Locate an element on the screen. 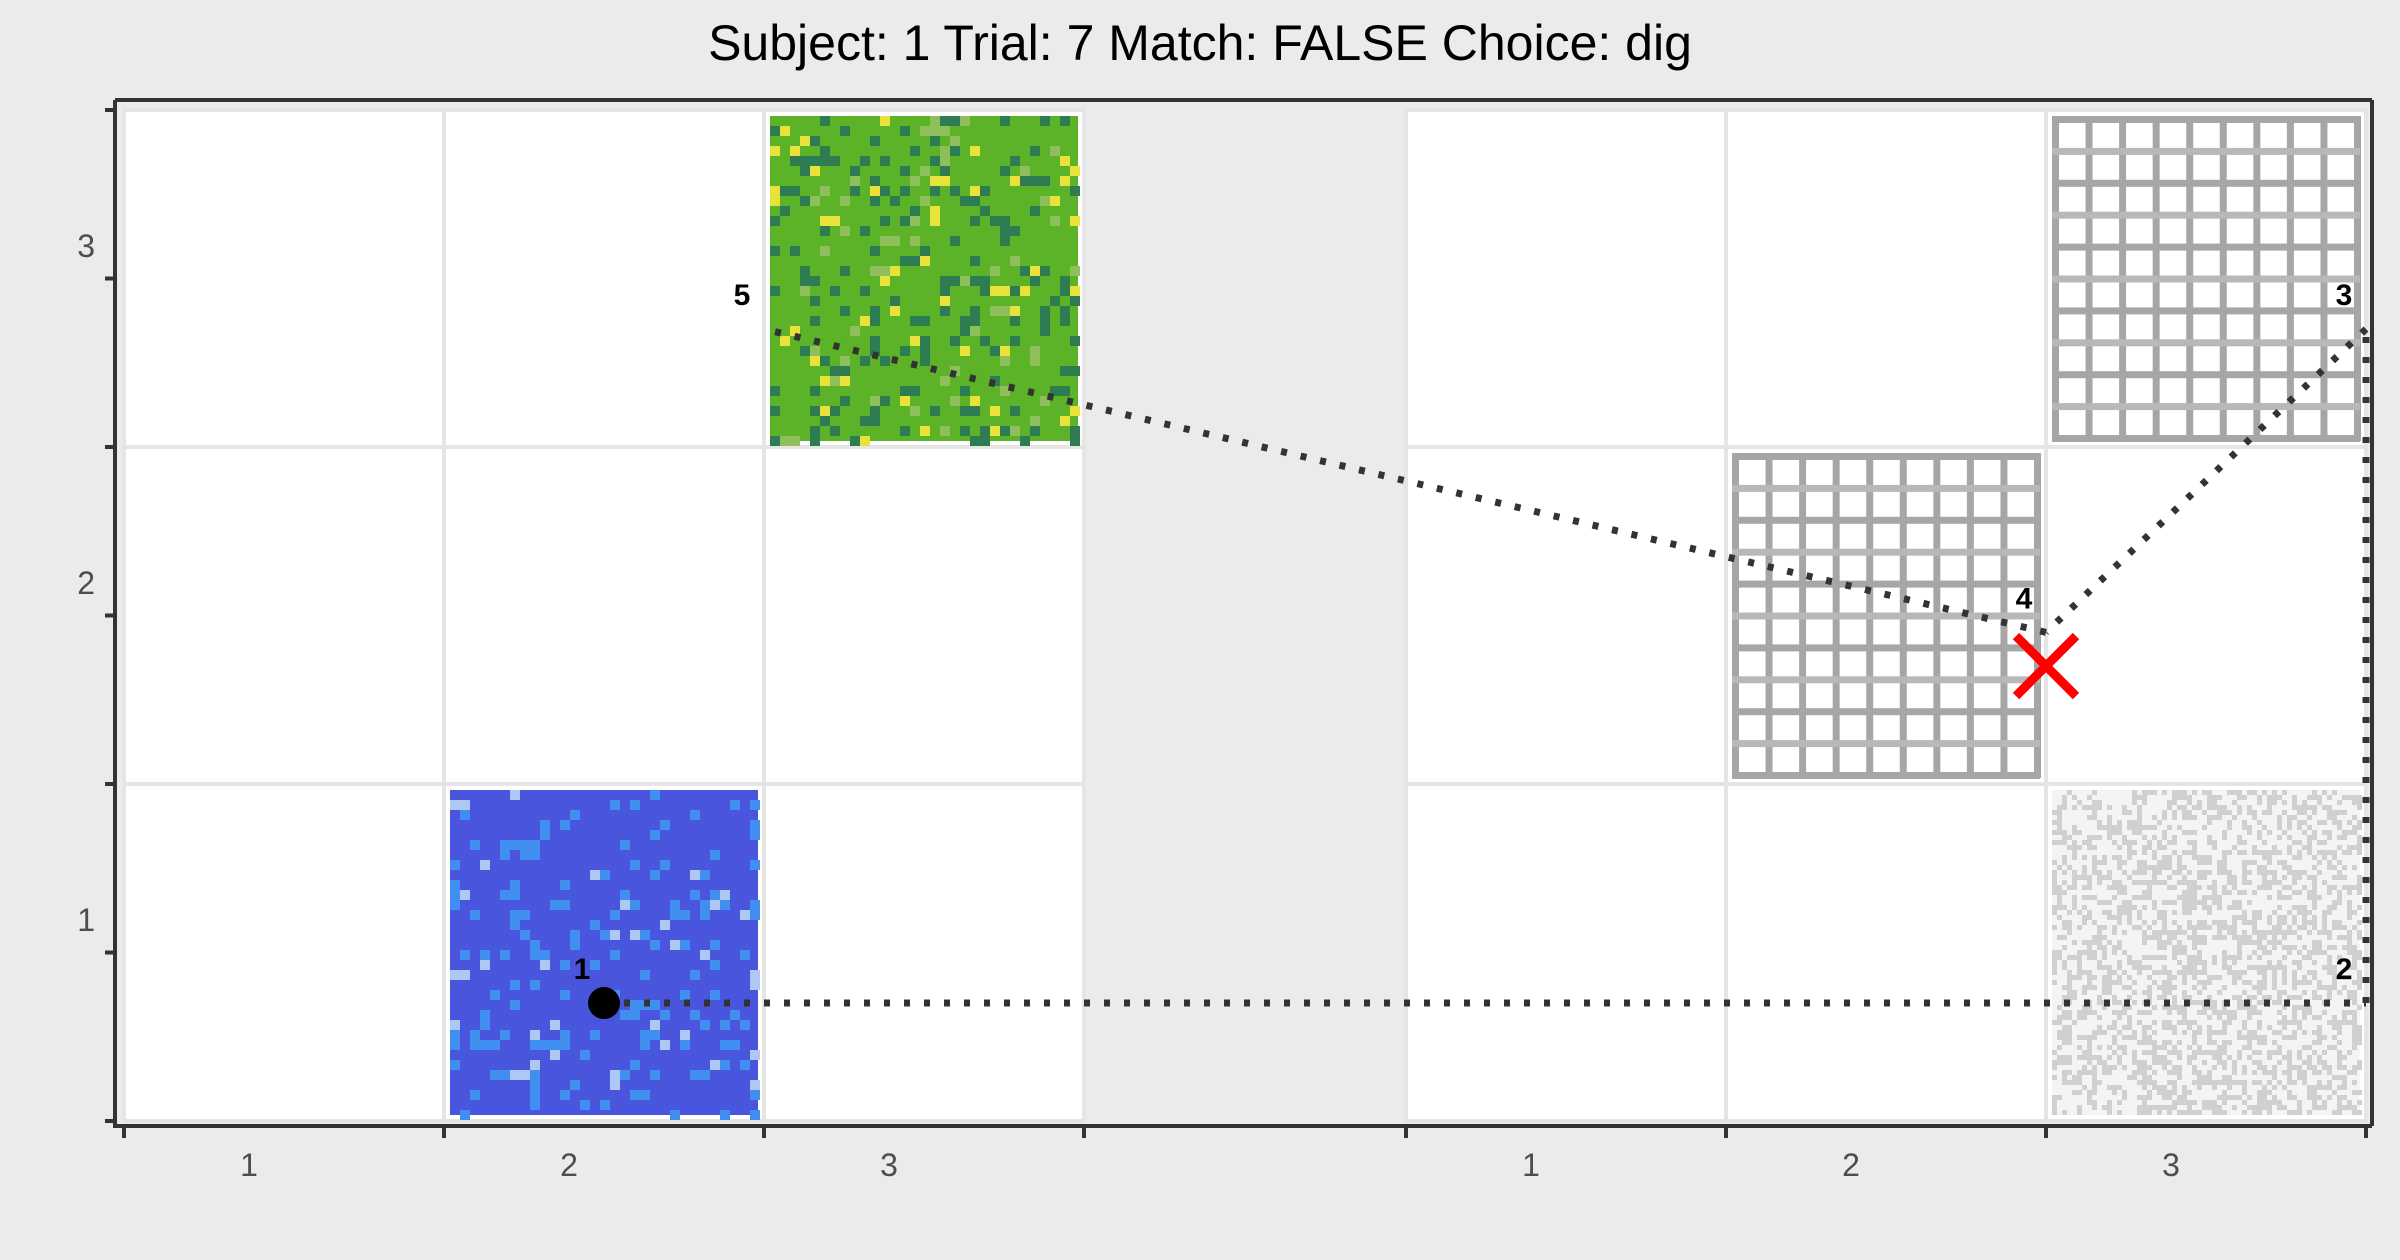 The height and width of the screenshot is (1260, 2400). x-tick-label: 2 is located at coordinates (1851, 1165).